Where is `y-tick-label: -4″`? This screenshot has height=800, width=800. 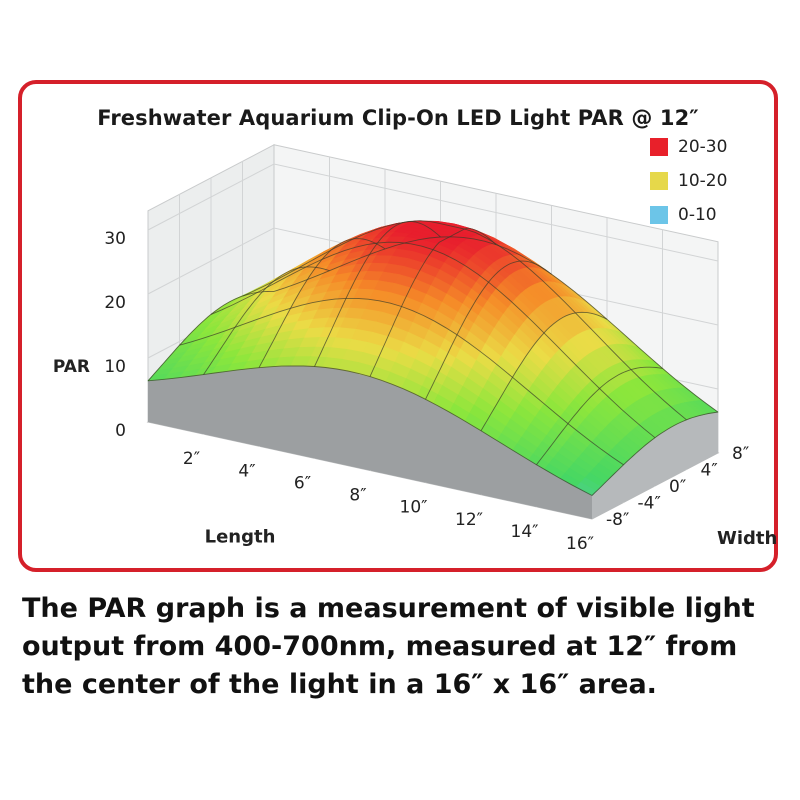
y-tick-label: -4″ is located at coordinates (649, 504).